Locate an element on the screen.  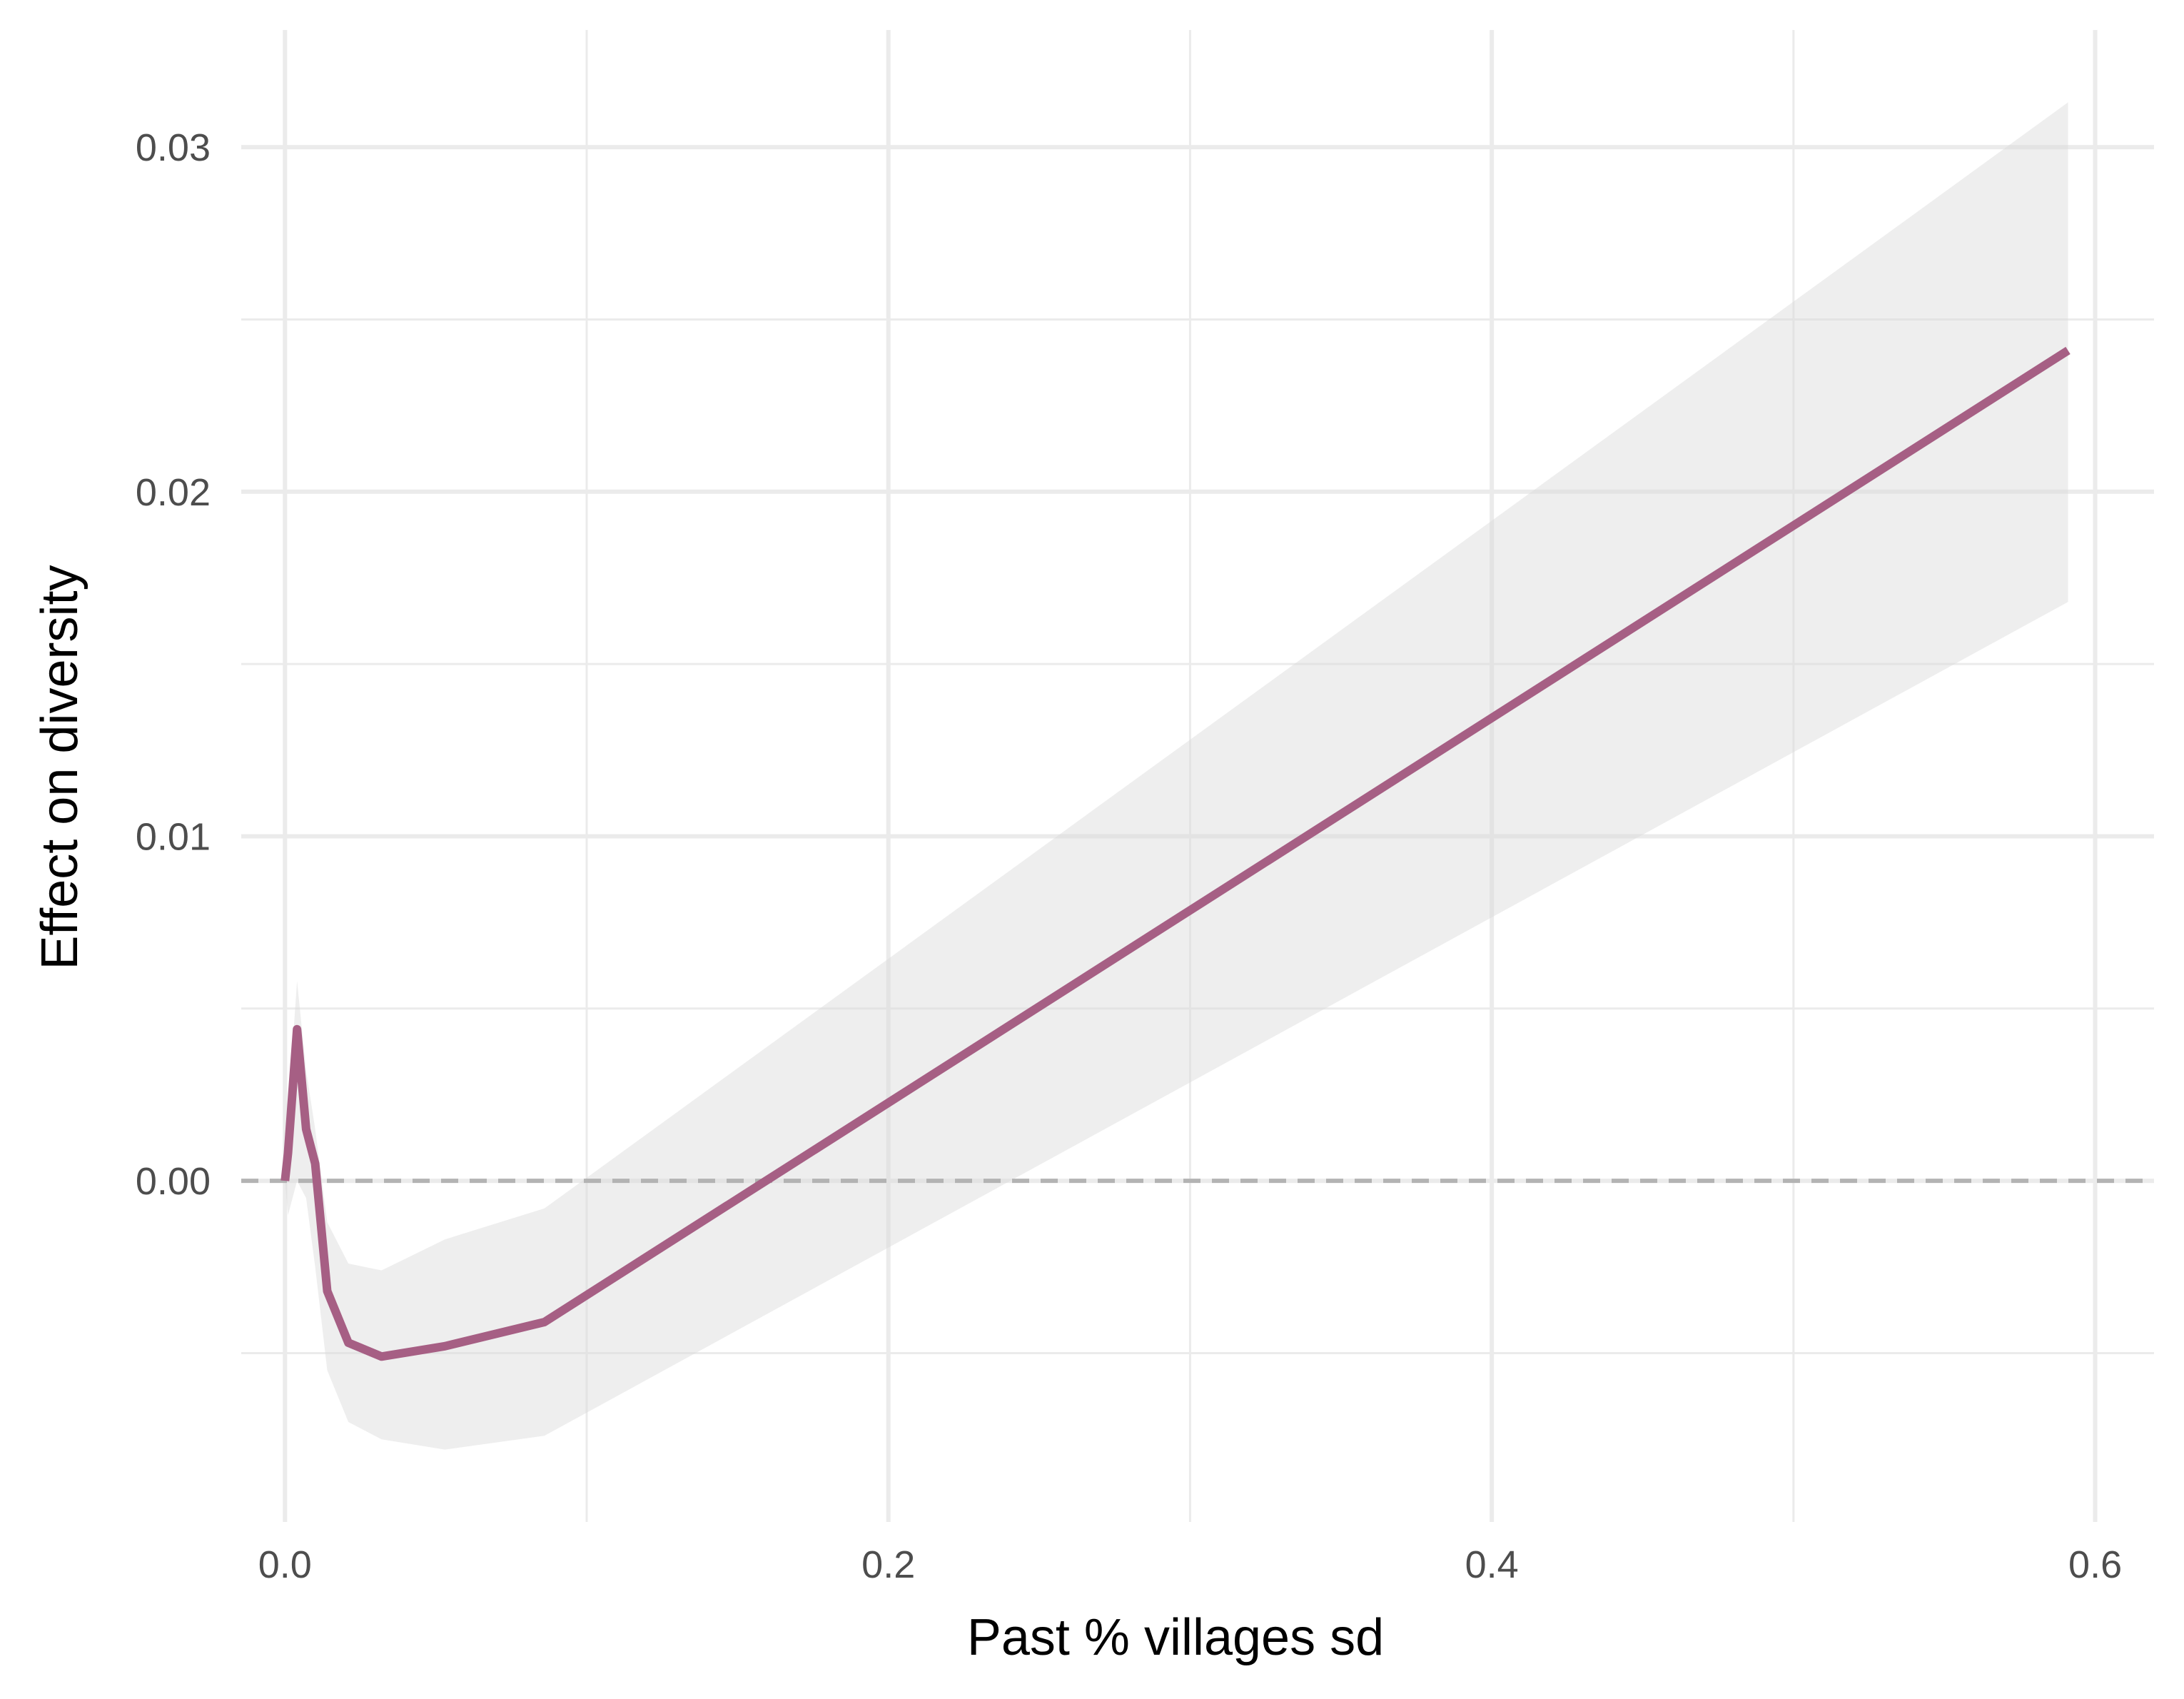
x-tick-label: 0.4 is located at coordinates (1492, 1564).